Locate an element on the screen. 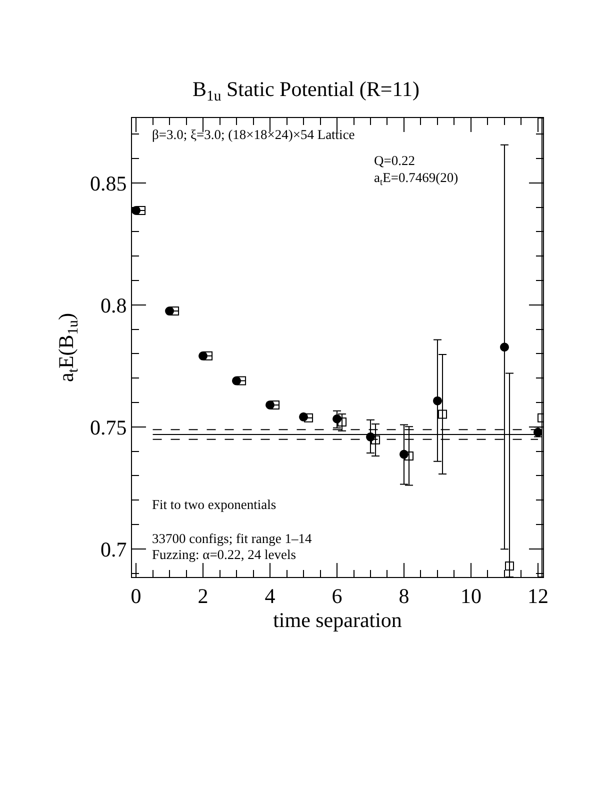 Image resolution: width=612 pixels, height=792 pixels. annotation: β=3.0; ξ=3.0; (18×18×24)×54 Lattice is located at coordinates (253, 134).